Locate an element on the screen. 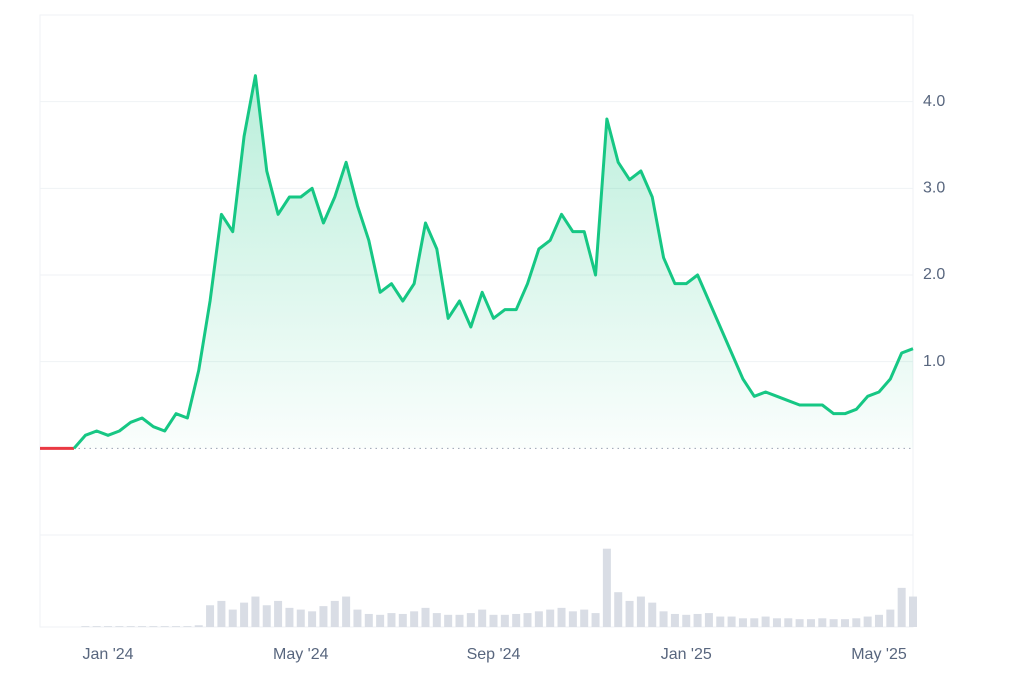 This screenshot has height=688, width=1024. x-tick-label: May '24 is located at coordinates (301, 654).